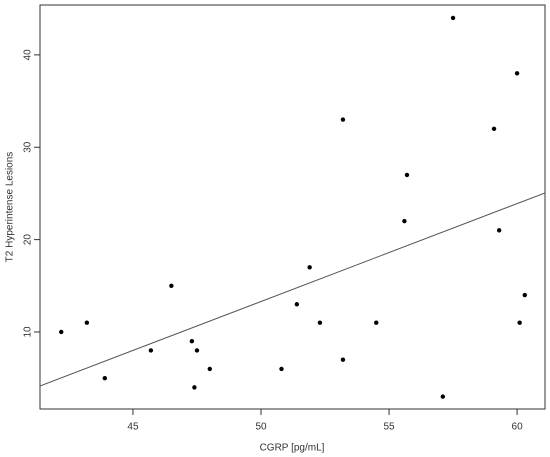  I want to click on x-tick-label: 55, so click(389, 427).